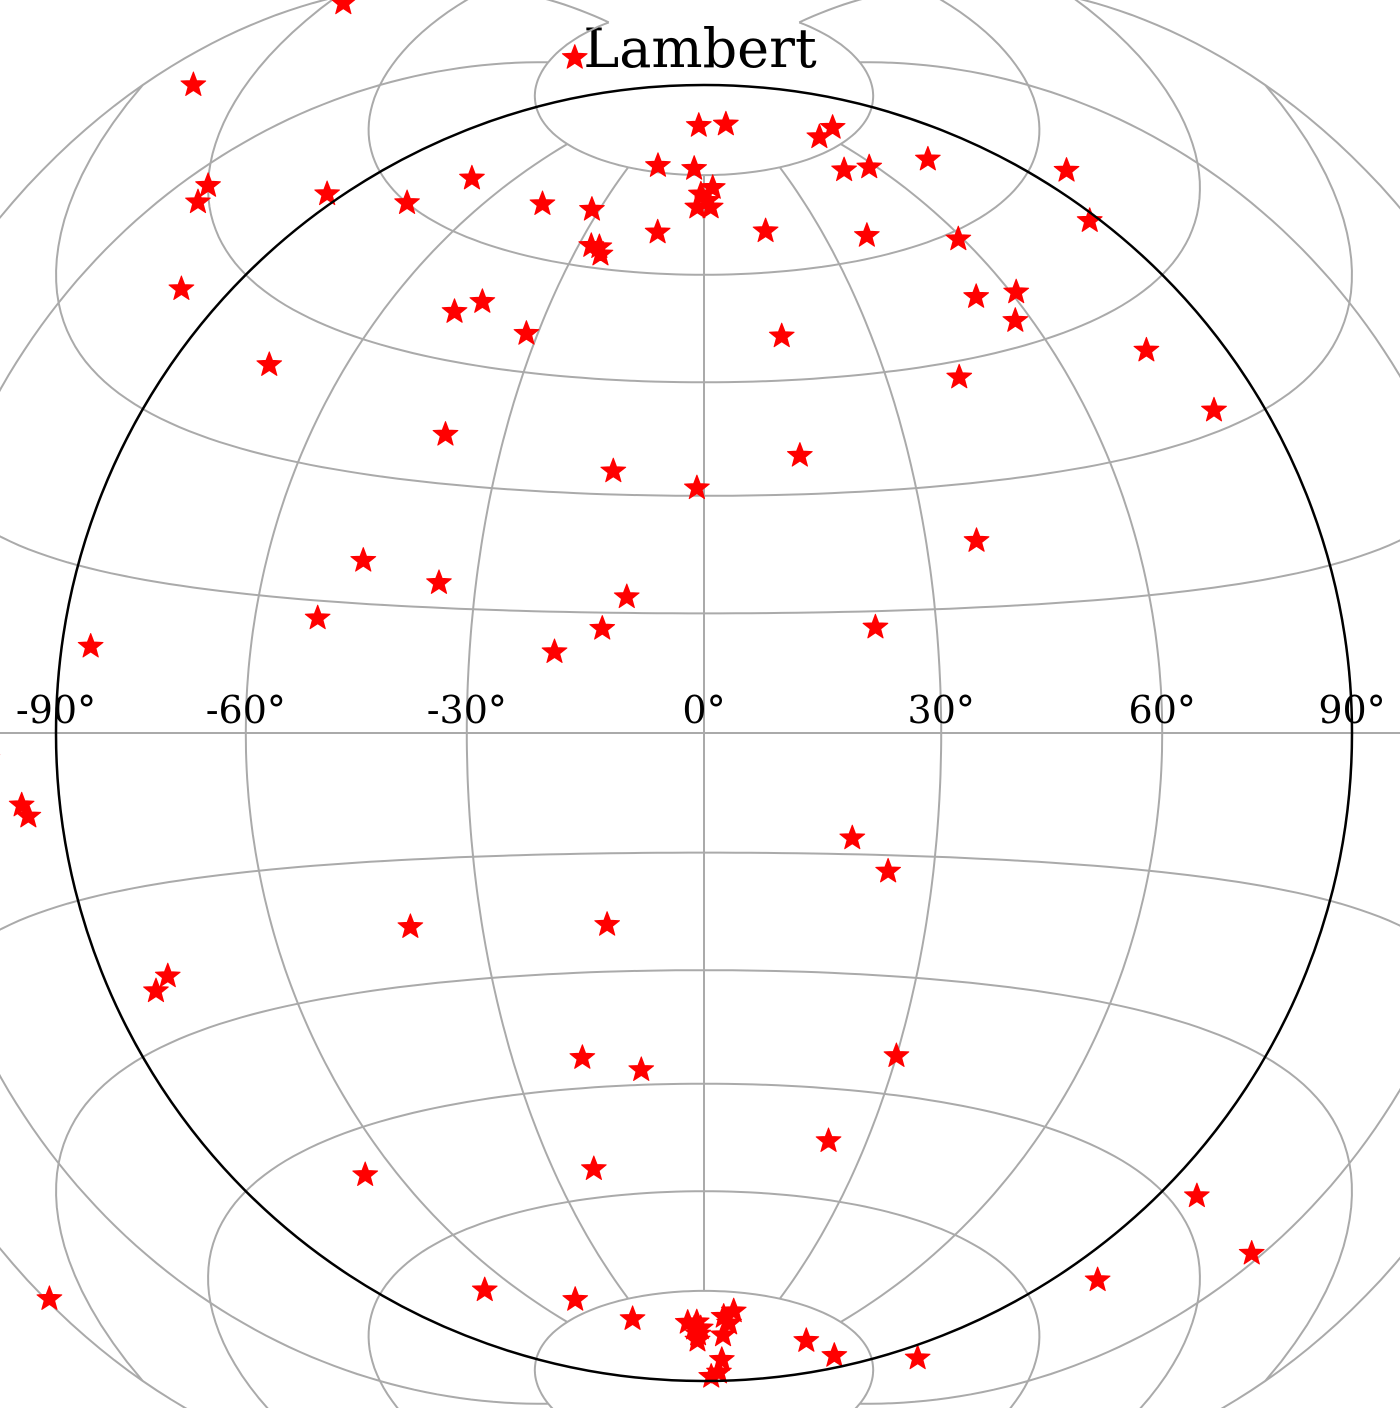 The image size is (1400, 1408). I want to click on chart-title: Lambert, so click(700, 48).